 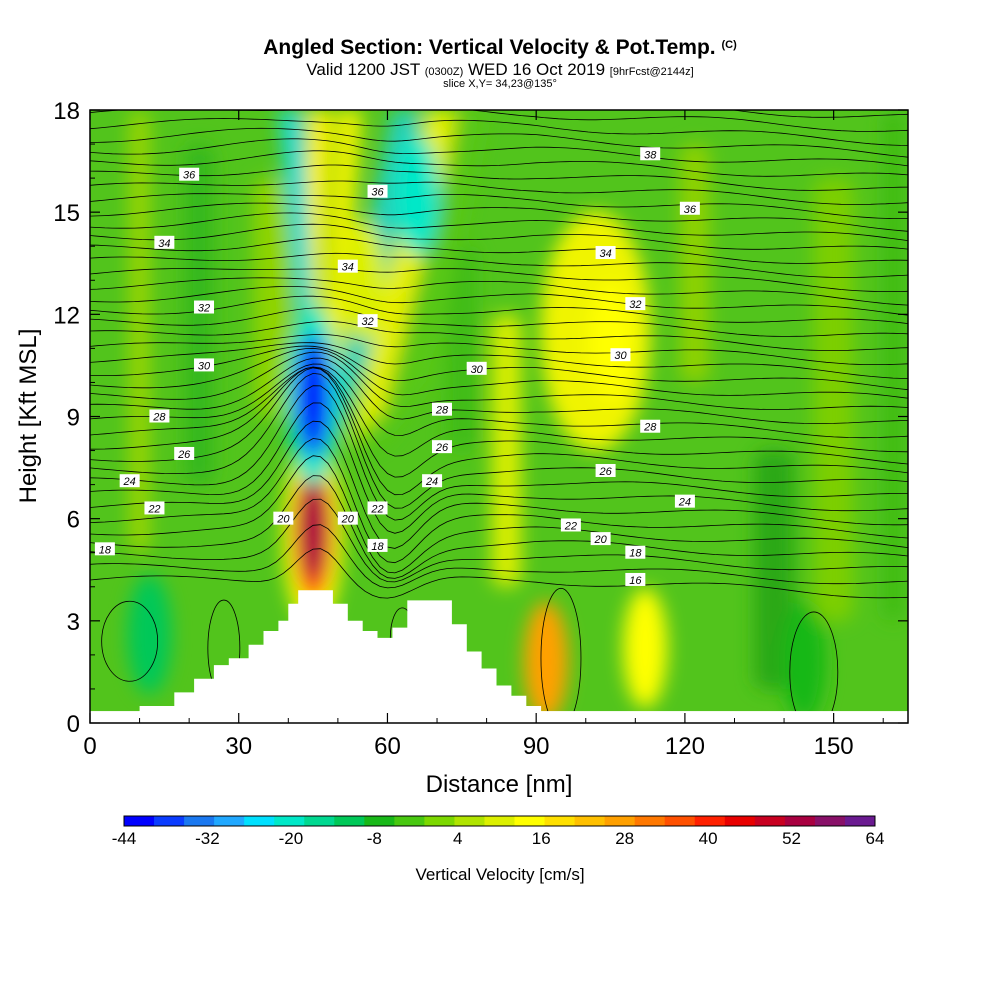 I want to click on slice-info: slice X,Y= 34,23@135°, so click(x=500, y=84).